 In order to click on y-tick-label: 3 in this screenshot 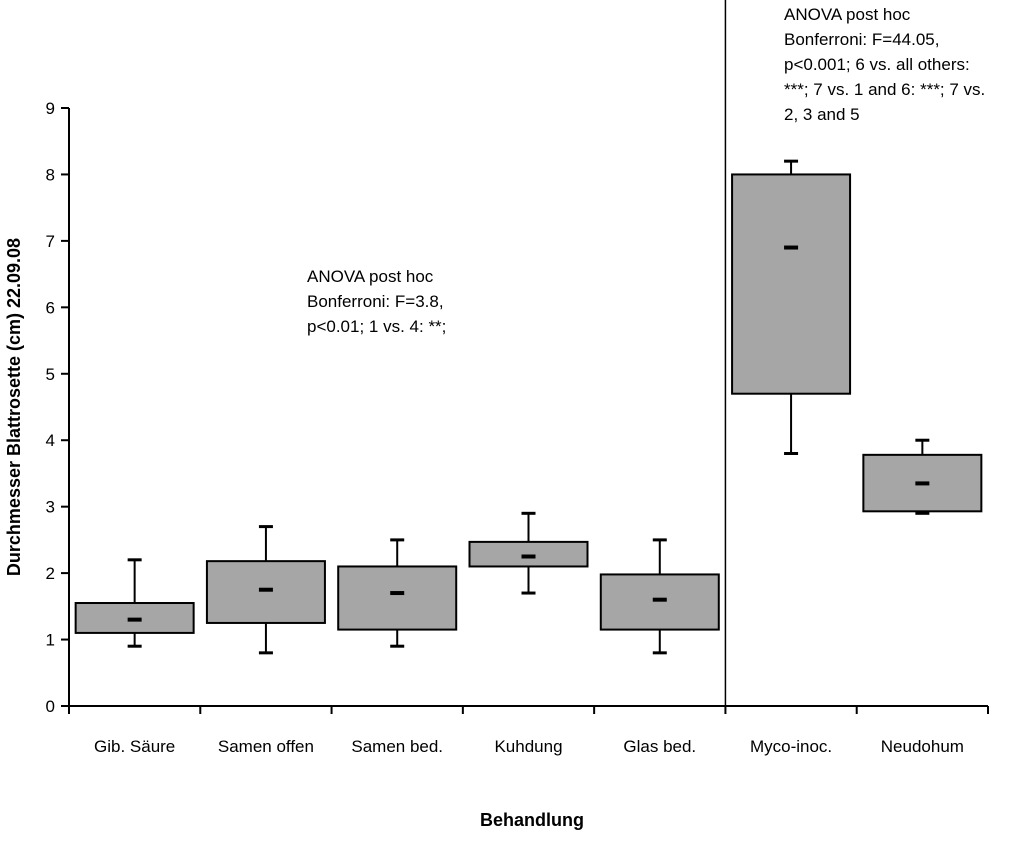, I will do `click(50, 507)`.